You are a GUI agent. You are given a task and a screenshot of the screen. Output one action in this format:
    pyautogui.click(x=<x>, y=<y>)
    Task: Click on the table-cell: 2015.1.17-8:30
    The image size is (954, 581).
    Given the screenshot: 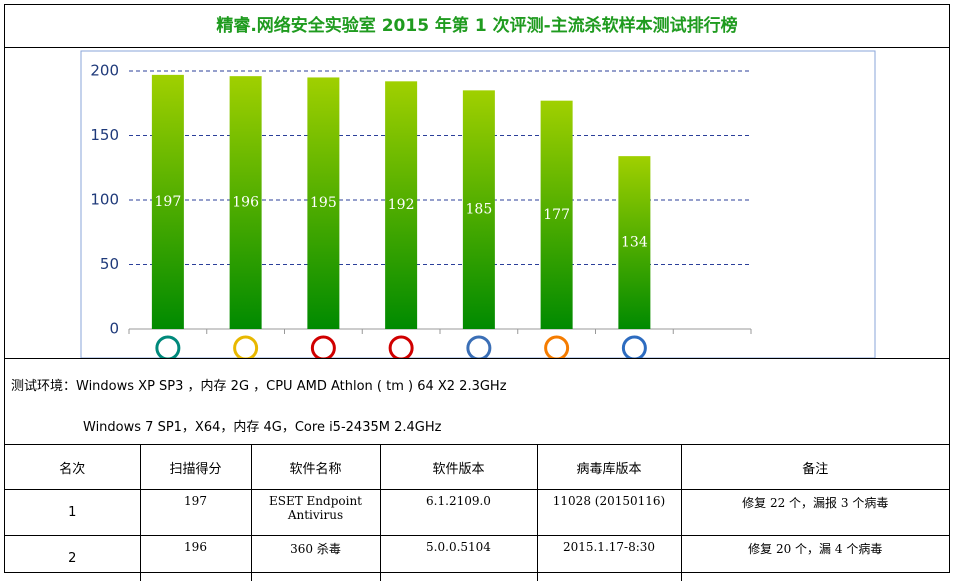 What is the action you would take?
    pyautogui.click(x=609, y=558)
    